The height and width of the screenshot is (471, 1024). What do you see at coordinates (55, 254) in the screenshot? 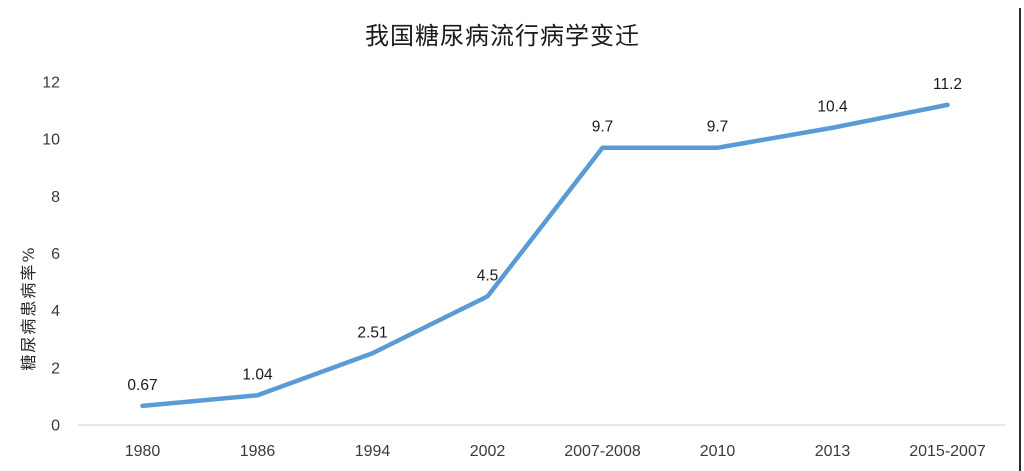
I see `y-tick-label: 6` at bounding box center [55, 254].